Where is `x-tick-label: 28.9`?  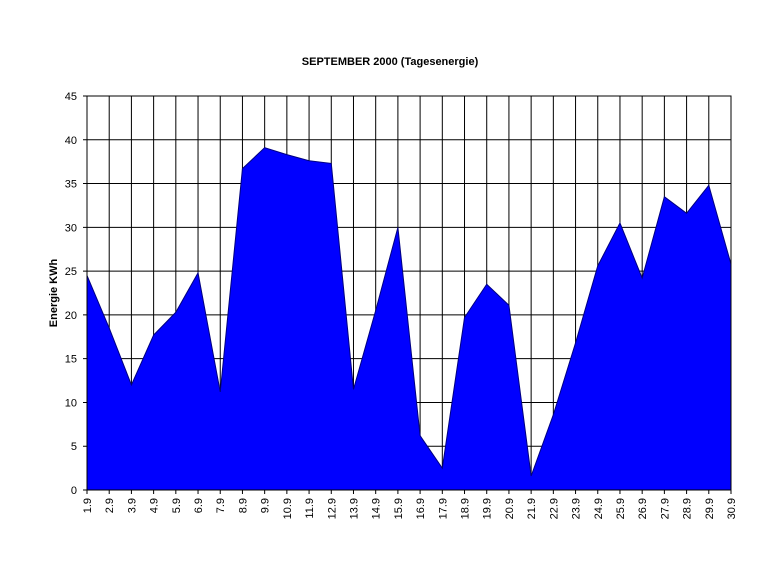
x-tick-label: 28.9 is located at coordinates (688, 508).